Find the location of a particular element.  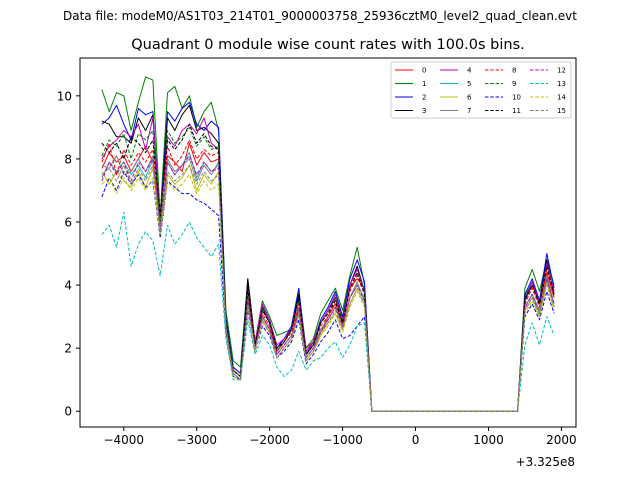

legend-label-10: 10 is located at coordinates (516, 98).